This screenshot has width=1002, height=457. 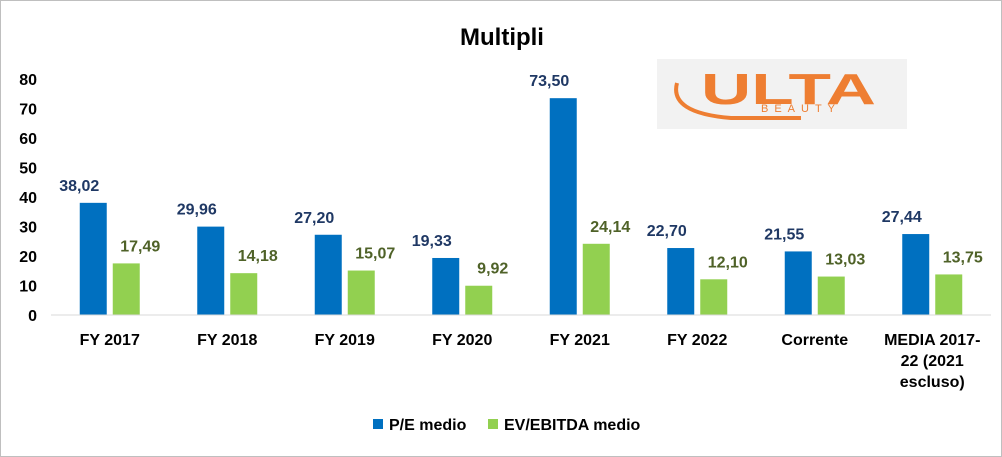 I want to click on data-label-ev: 9,92, so click(x=492, y=269).